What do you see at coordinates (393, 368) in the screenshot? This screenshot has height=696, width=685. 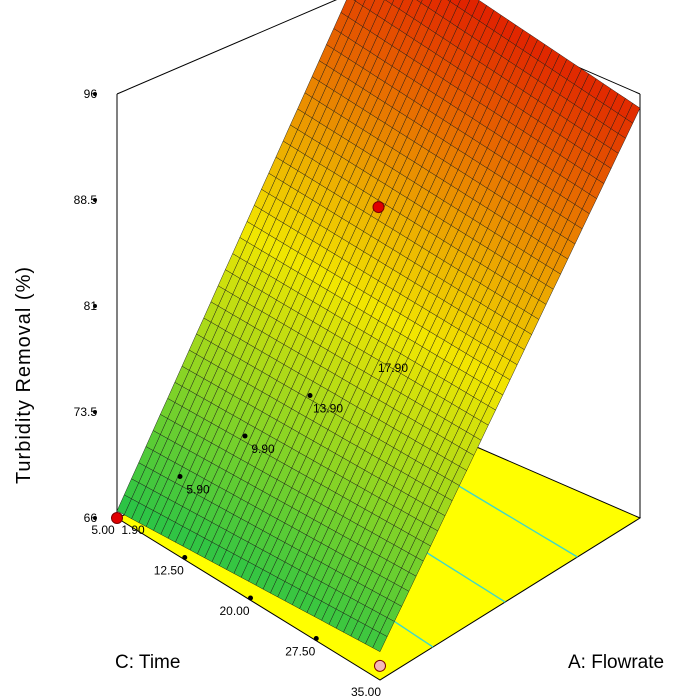 I see `flowrate-tick-label: 17.90` at bounding box center [393, 368].